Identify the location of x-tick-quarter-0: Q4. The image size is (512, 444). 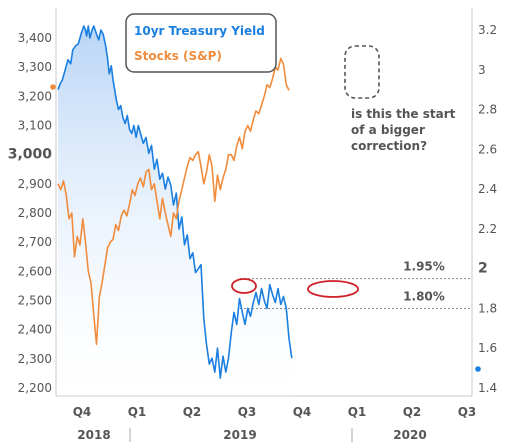
(82, 412).